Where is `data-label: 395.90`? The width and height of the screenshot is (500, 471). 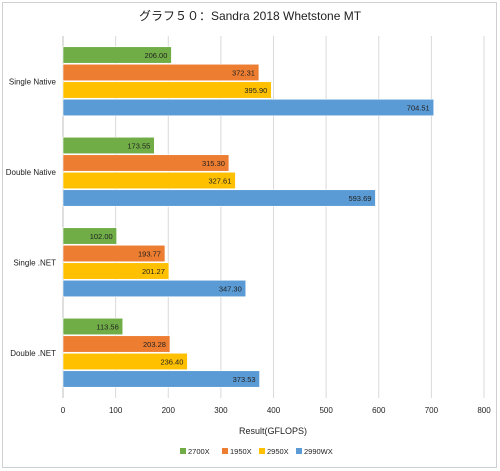
data-label: 395.90 is located at coordinates (255, 90).